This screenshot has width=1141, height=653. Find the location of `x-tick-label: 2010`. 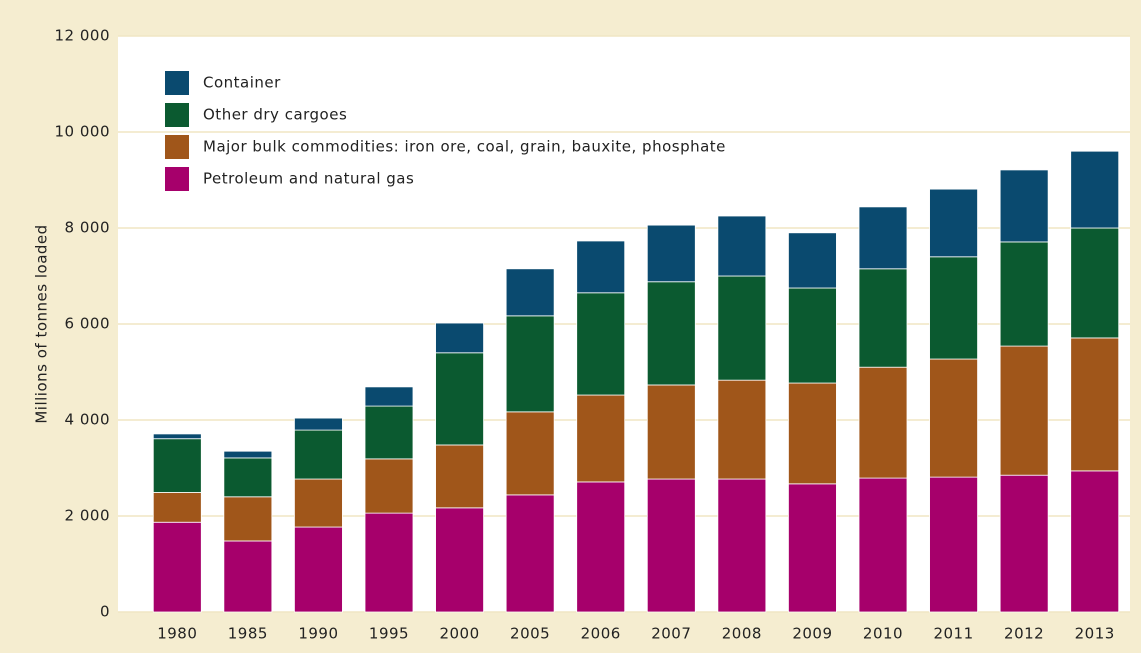

x-tick-label: 2010 is located at coordinates (883, 634).